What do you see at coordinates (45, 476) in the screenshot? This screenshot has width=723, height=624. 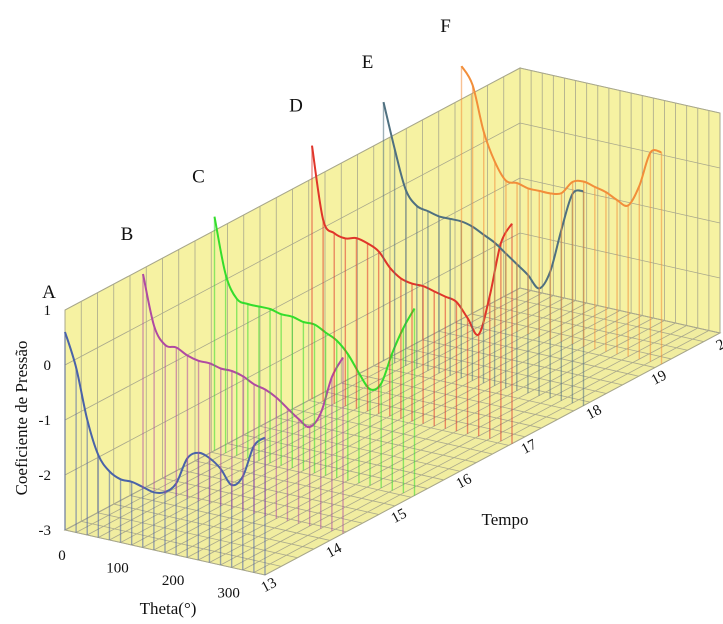 I see `z-tick-label: -2` at bounding box center [45, 476].